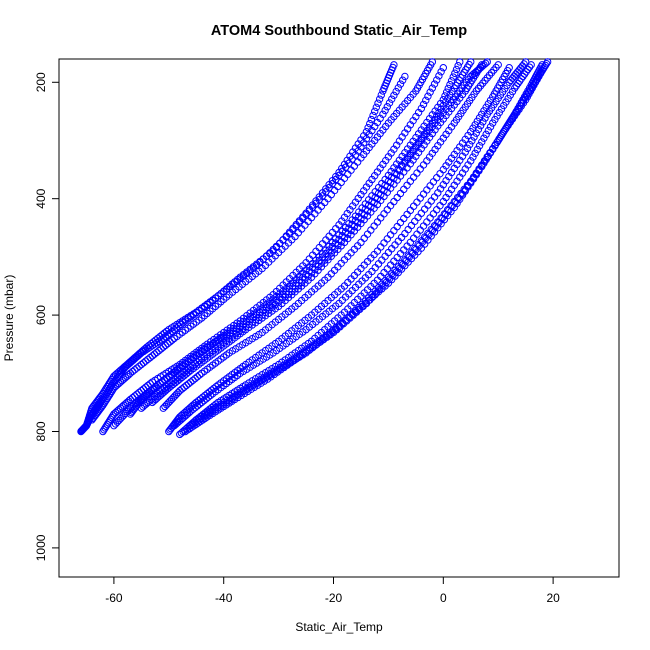 The image size is (650, 650). I want to click on y-tick-label: 400, so click(41, 198).